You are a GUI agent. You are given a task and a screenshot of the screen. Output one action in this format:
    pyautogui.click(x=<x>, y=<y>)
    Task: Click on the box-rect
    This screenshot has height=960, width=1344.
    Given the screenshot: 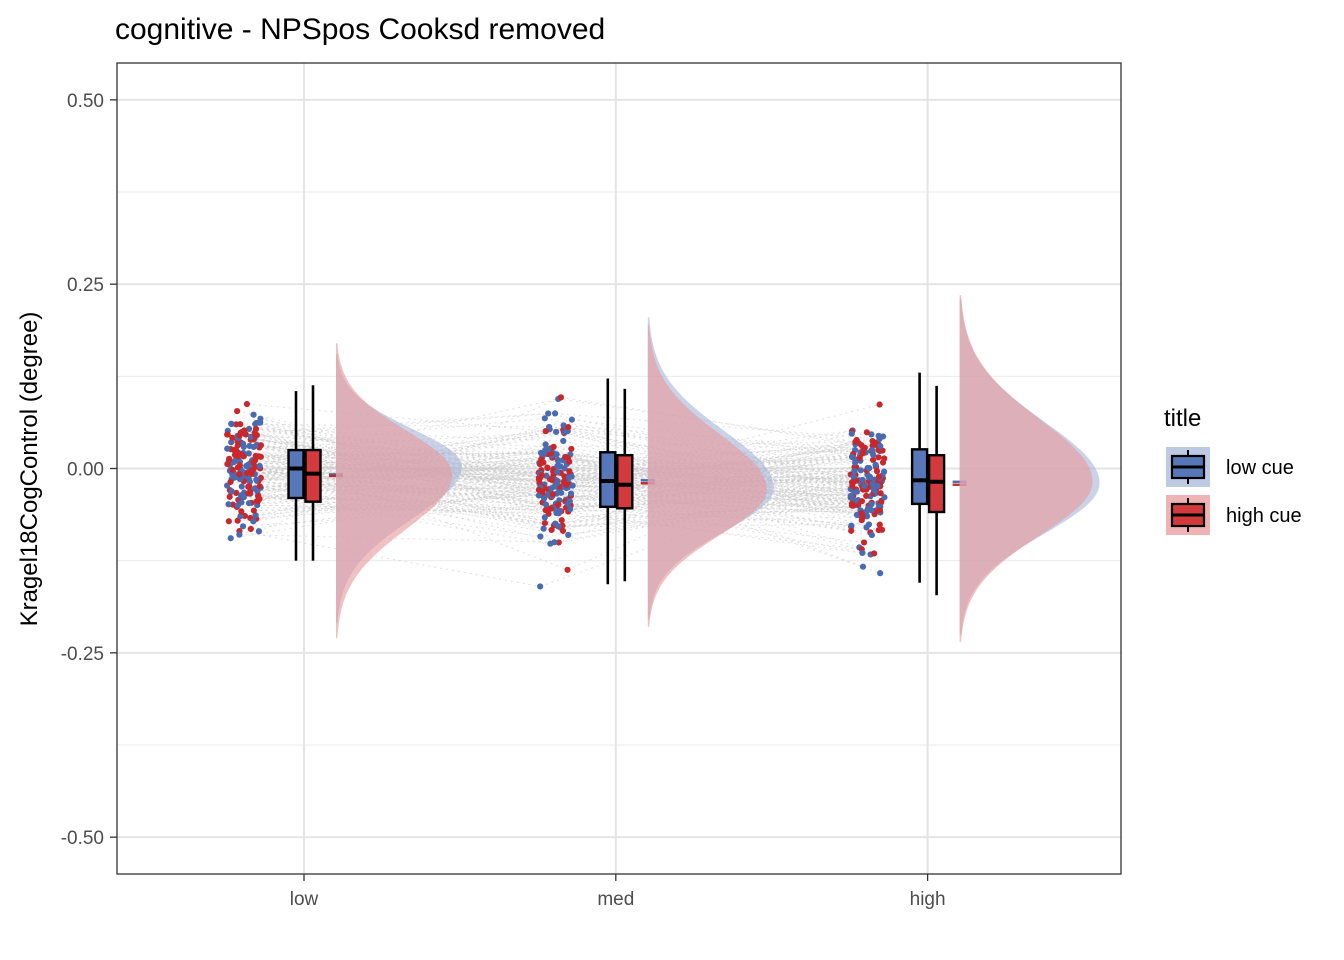 What is the action you would take?
    pyautogui.click(x=919, y=477)
    